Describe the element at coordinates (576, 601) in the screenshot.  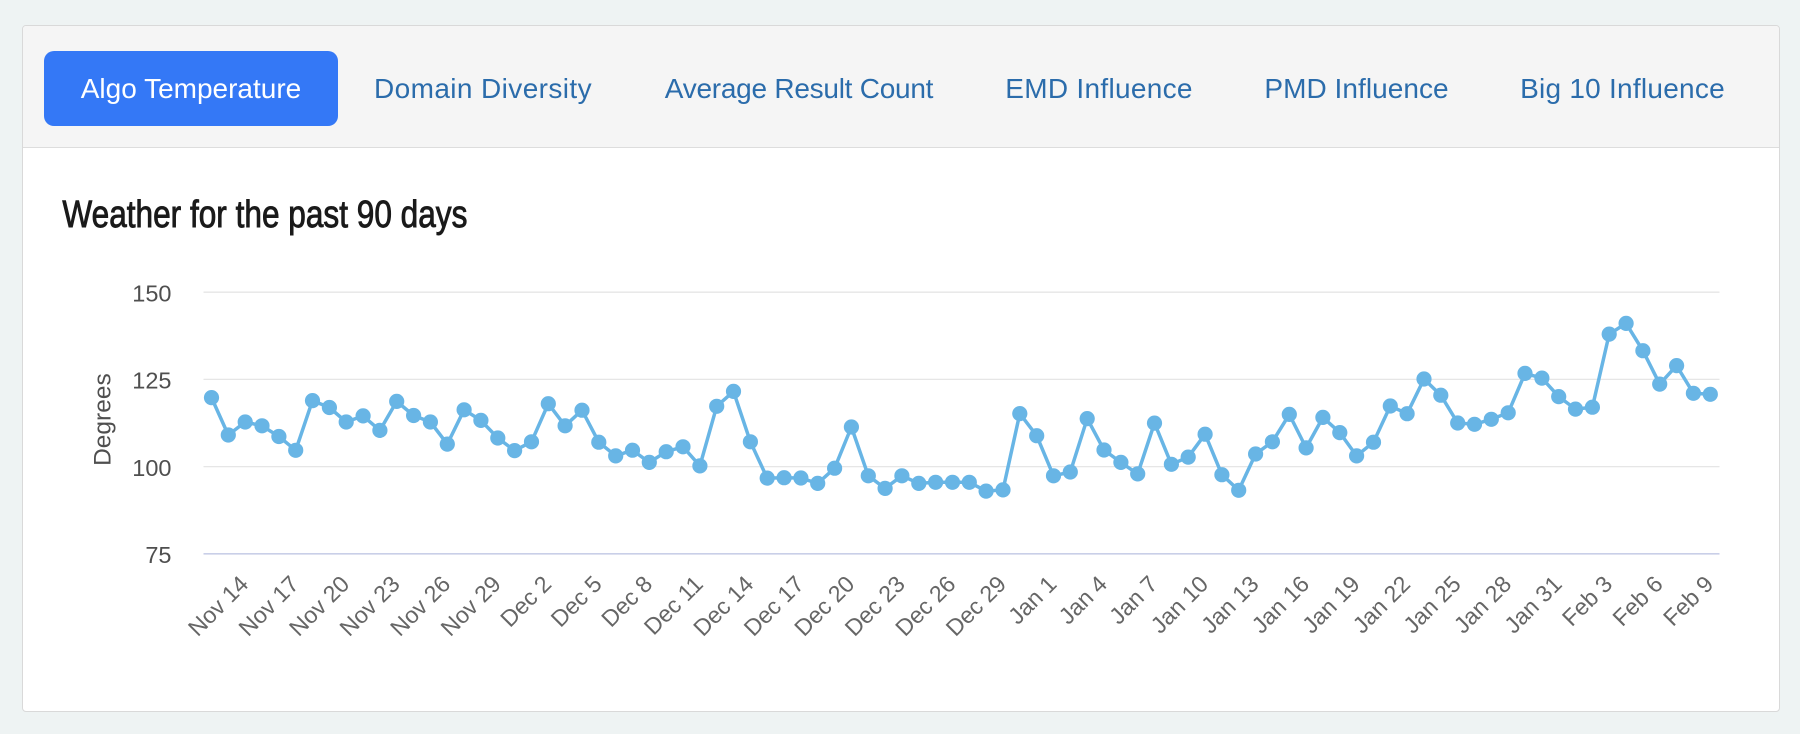
I see `svg-text: Dec 5` at that location.